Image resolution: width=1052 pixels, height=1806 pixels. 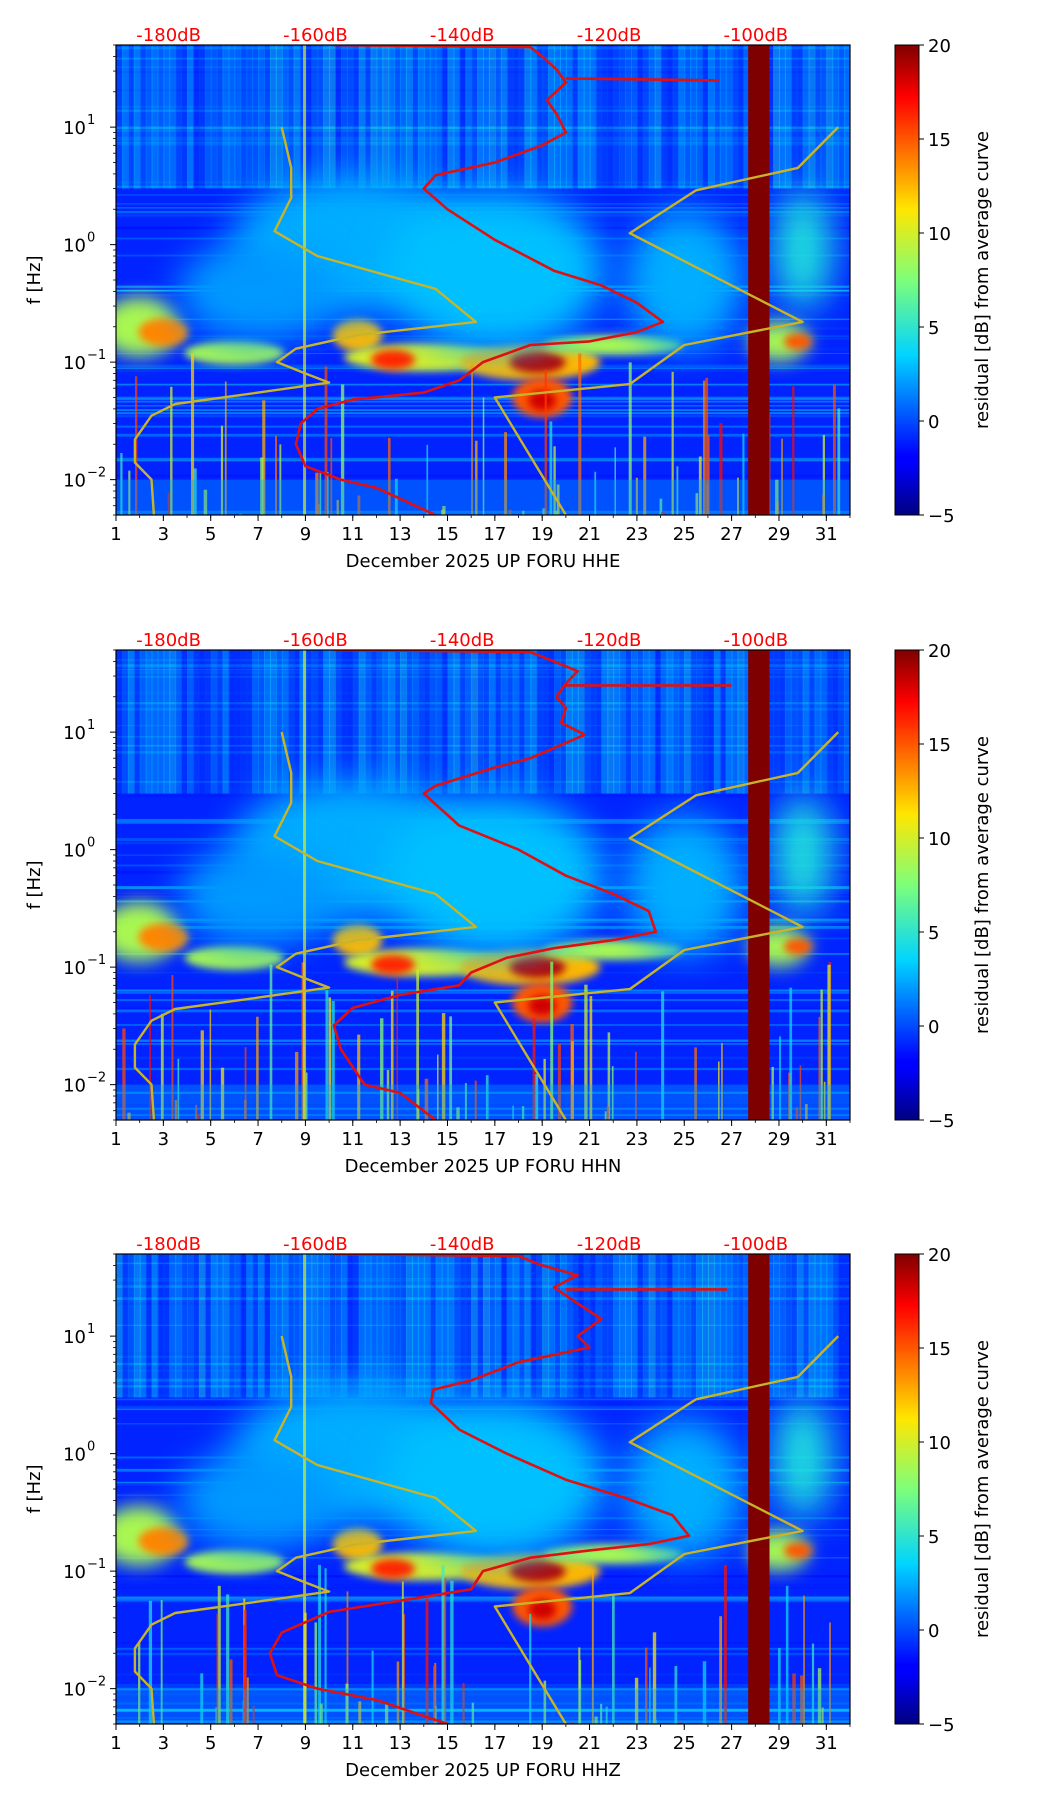 I want to click on x-tick-label: 17, so click(x=494, y=534).